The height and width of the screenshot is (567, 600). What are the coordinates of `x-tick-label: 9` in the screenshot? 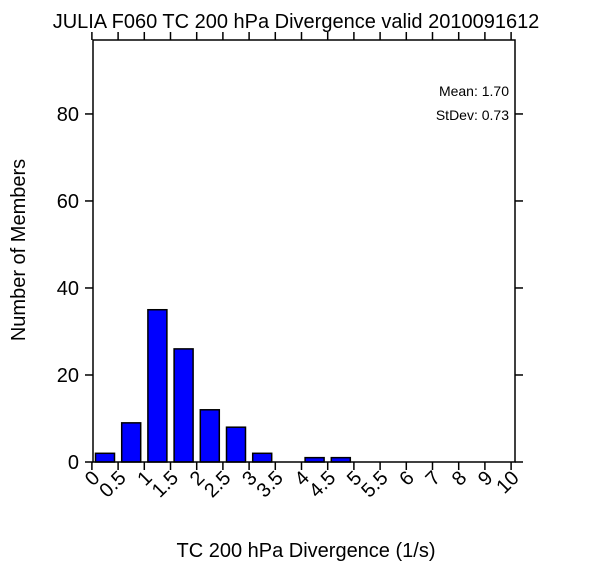 It's located at (485, 478).